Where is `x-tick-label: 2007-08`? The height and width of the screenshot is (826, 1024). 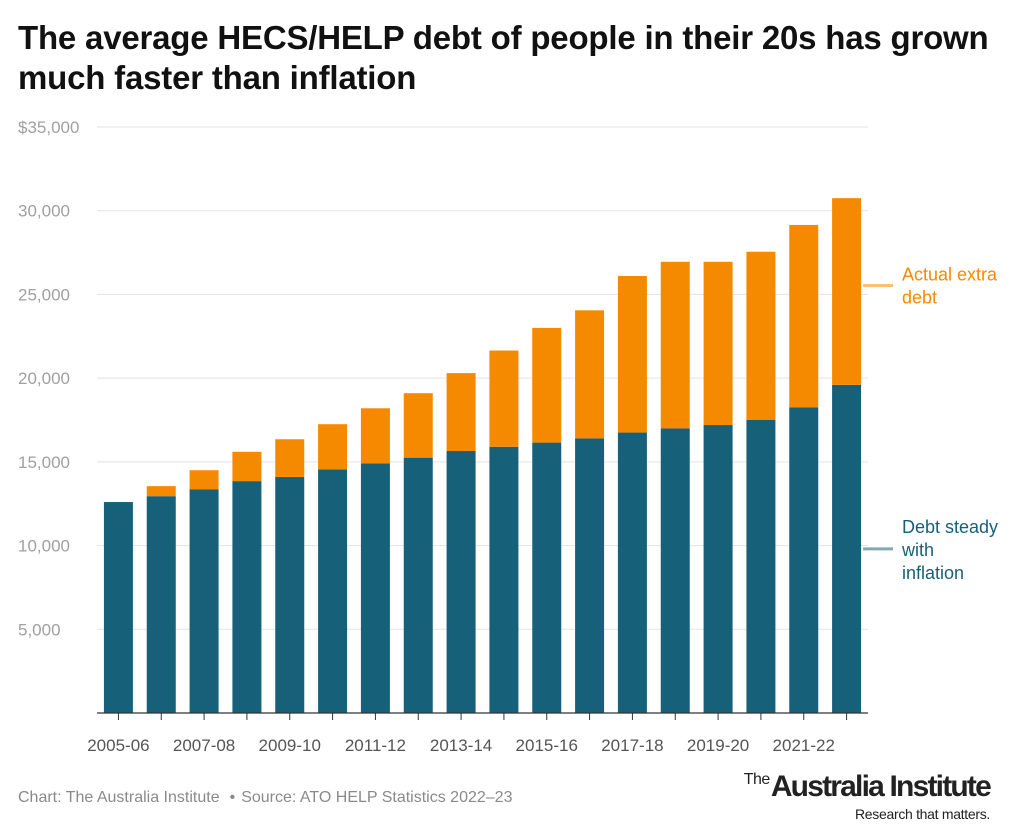
x-tick-label: 2007-08 is located at coordinates (204, 745).